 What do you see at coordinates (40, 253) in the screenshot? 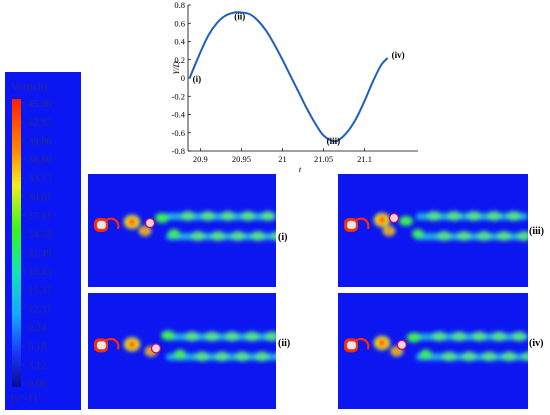
I see `colorbar-tick-label: 21.49` at bounding box center [40, 253].